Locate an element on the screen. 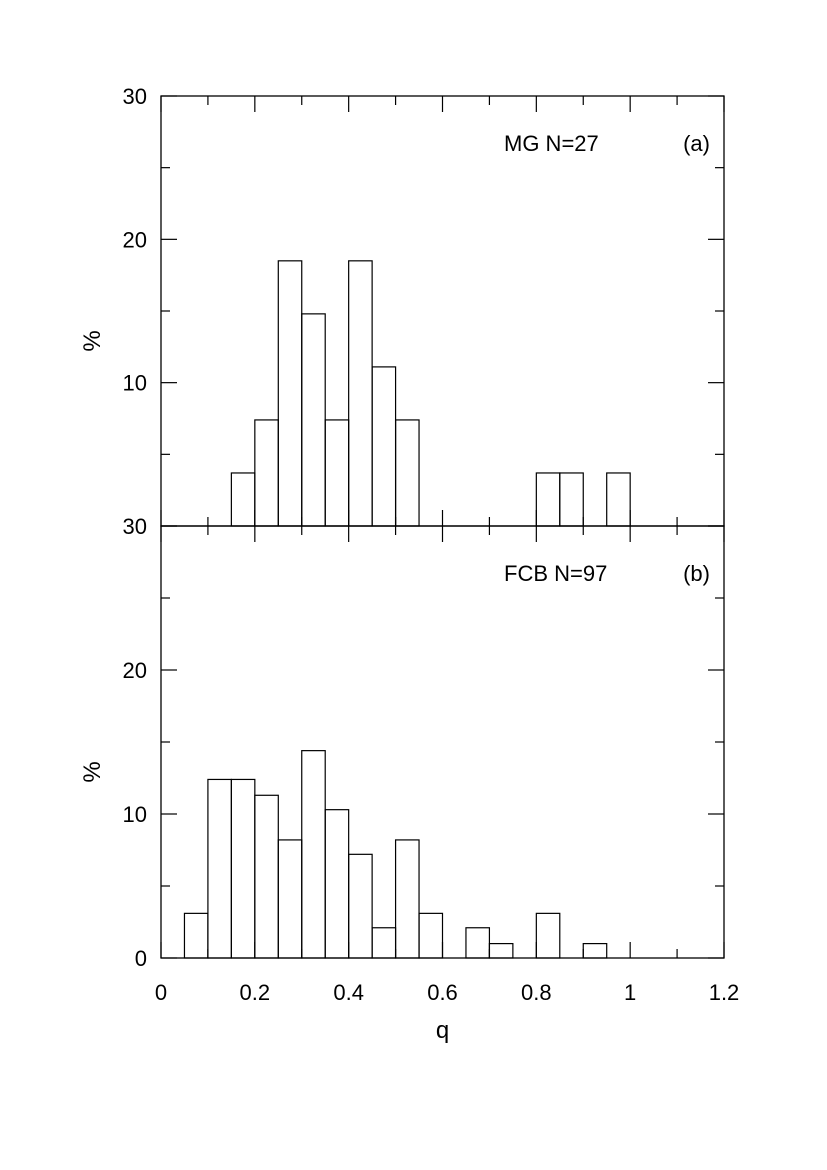  series-annotation: FCB N=97 is located at coordinates (555, 573).